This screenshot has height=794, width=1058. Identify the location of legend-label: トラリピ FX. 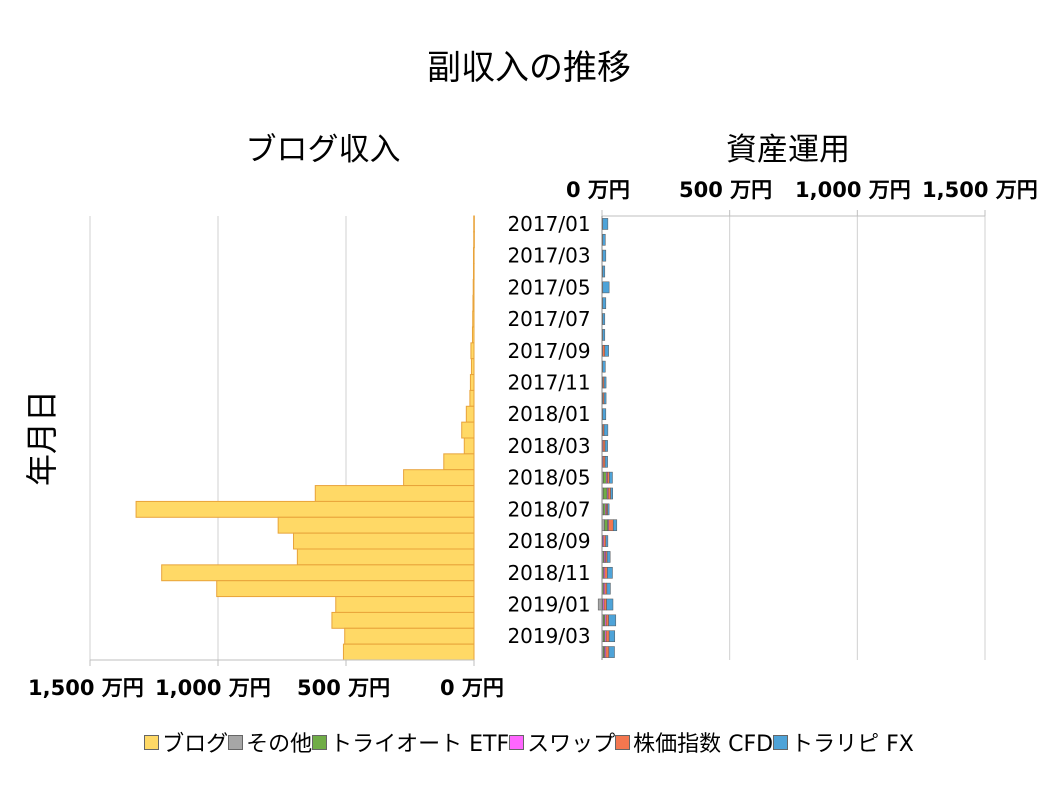
(852, 744).